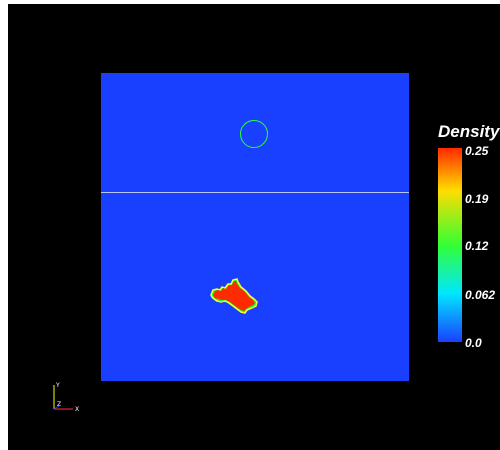  Describe the element at coordinates (56, 407) in the screenshot. I see `z-axis-line` at that location.